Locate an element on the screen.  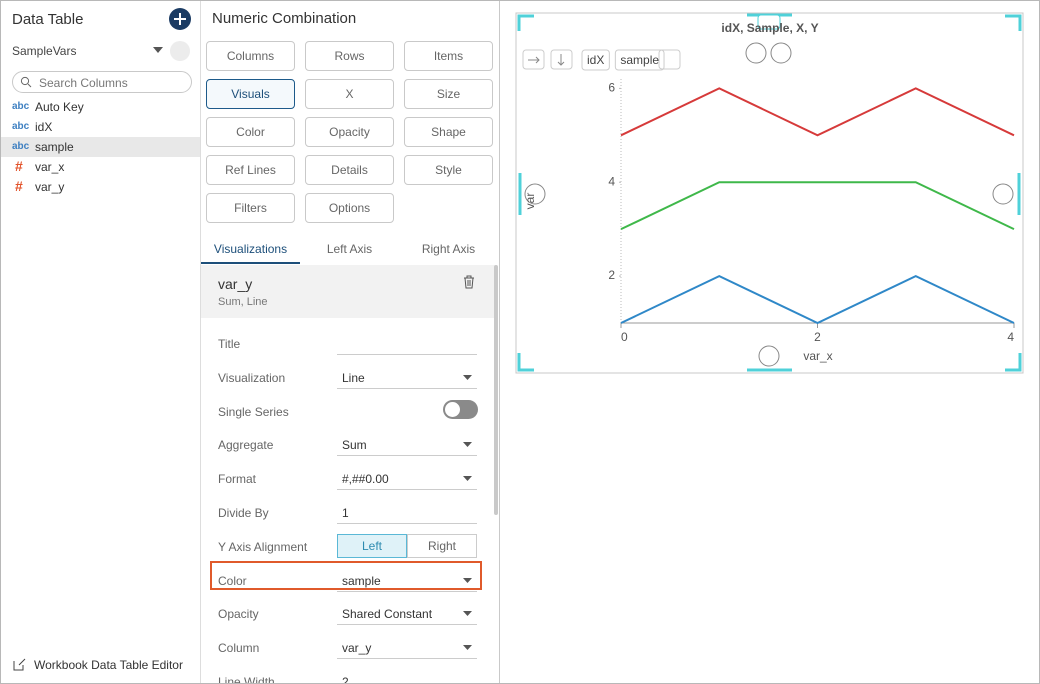
field-row: Line Width 2 is located at coordinates (347, 676).